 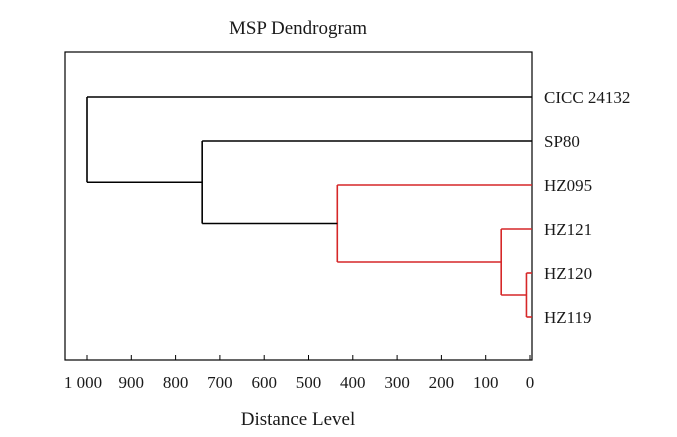 What do you see at coordinates (486, 382) in the screenshot?
I see `x-tick-label: 100` at bounding box center [486, 382].